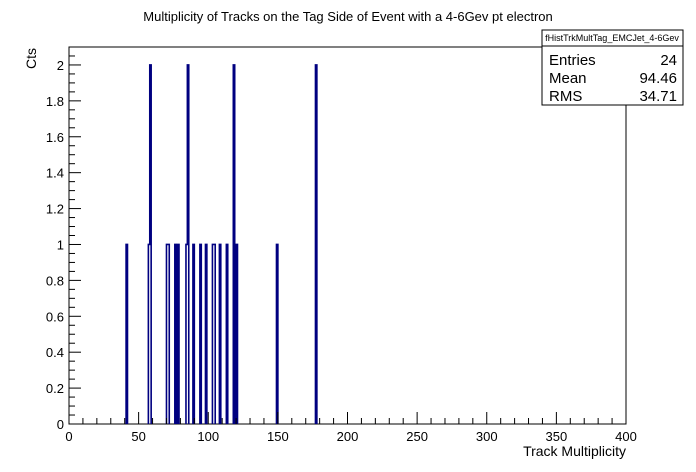  What do you see at coordinates (68, 436) in the screenshot?
I see `x-tick-label: 0` at bounding box center [68, 436].